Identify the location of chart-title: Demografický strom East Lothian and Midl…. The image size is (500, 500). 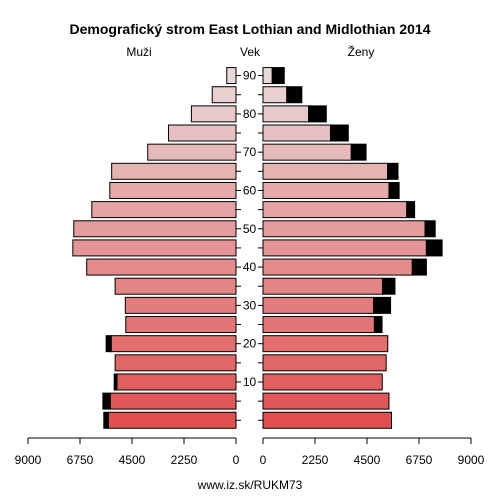
(250, 29).